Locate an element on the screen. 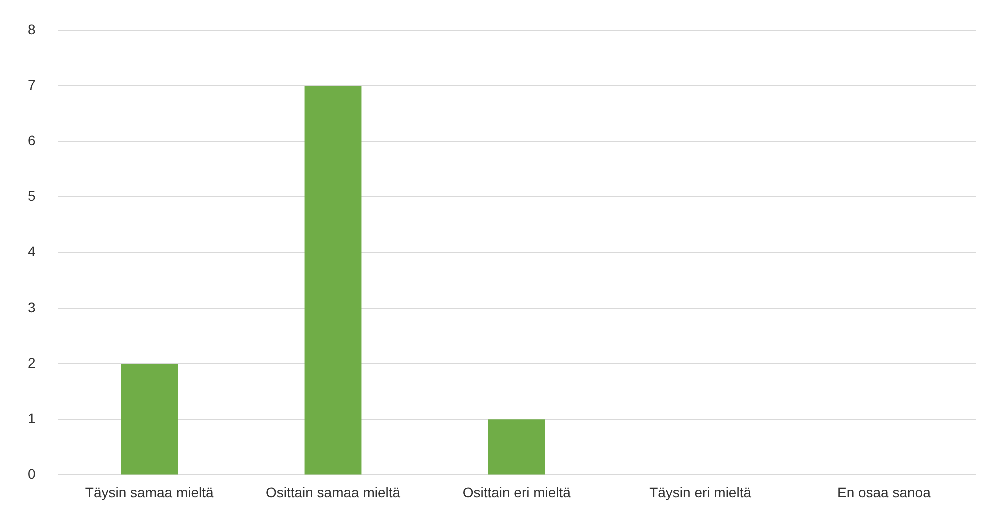 The width and height of the screenshot is (990, 516). x-tick-label: En osaa sanoa is located at coordinates (884, 492).